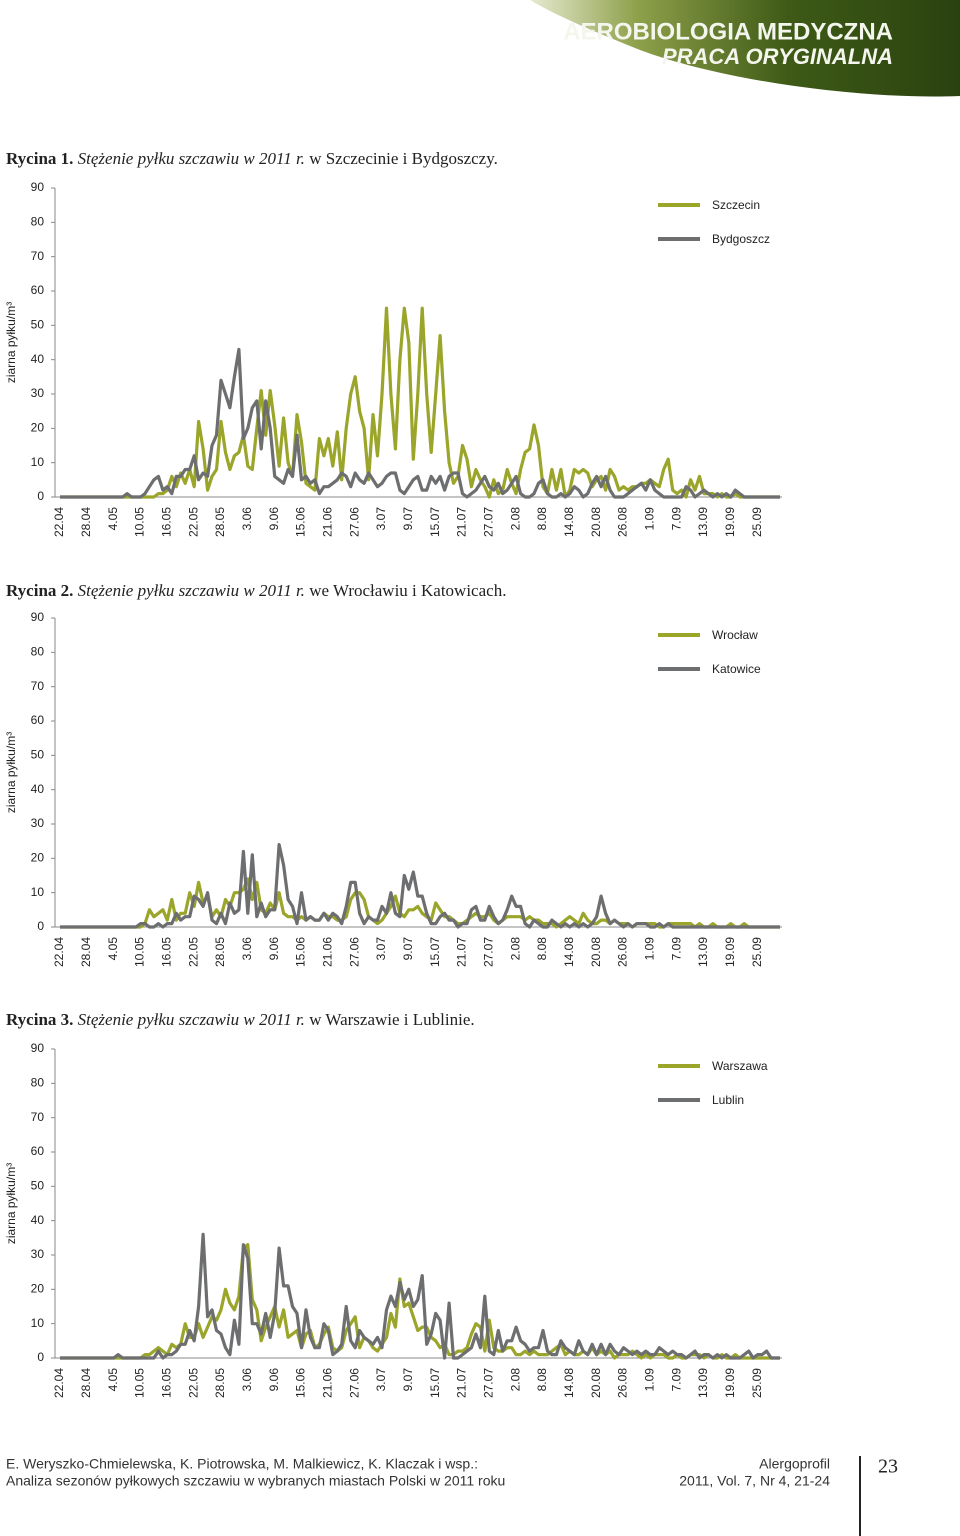 Image resolution: width=960 pixels, height=1536 pixels. I want to click on header-banner, so click(745, 48).